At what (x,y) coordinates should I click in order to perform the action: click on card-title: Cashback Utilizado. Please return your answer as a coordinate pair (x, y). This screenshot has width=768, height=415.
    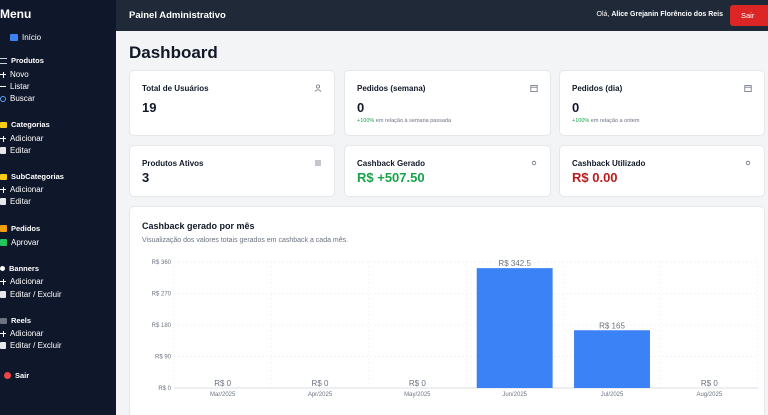
    Looking at the image, I should click on (609, 163).